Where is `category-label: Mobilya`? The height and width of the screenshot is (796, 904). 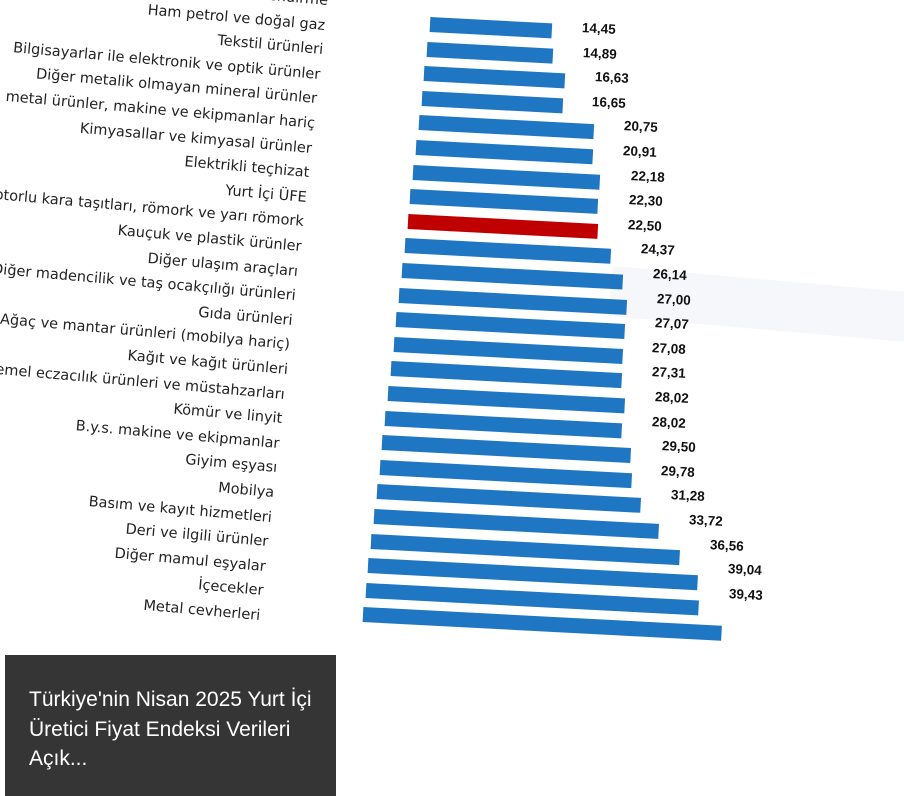 category-label: Mobilya is located at coordinates (246, 490).